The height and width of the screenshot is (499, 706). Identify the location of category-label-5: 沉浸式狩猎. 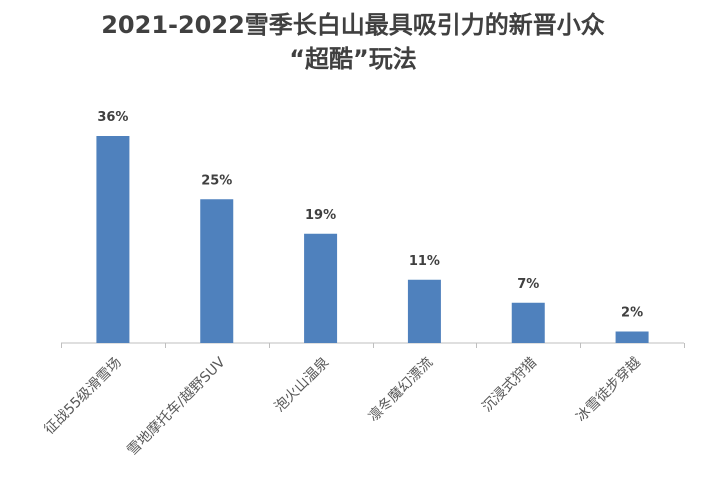
(509, 385).